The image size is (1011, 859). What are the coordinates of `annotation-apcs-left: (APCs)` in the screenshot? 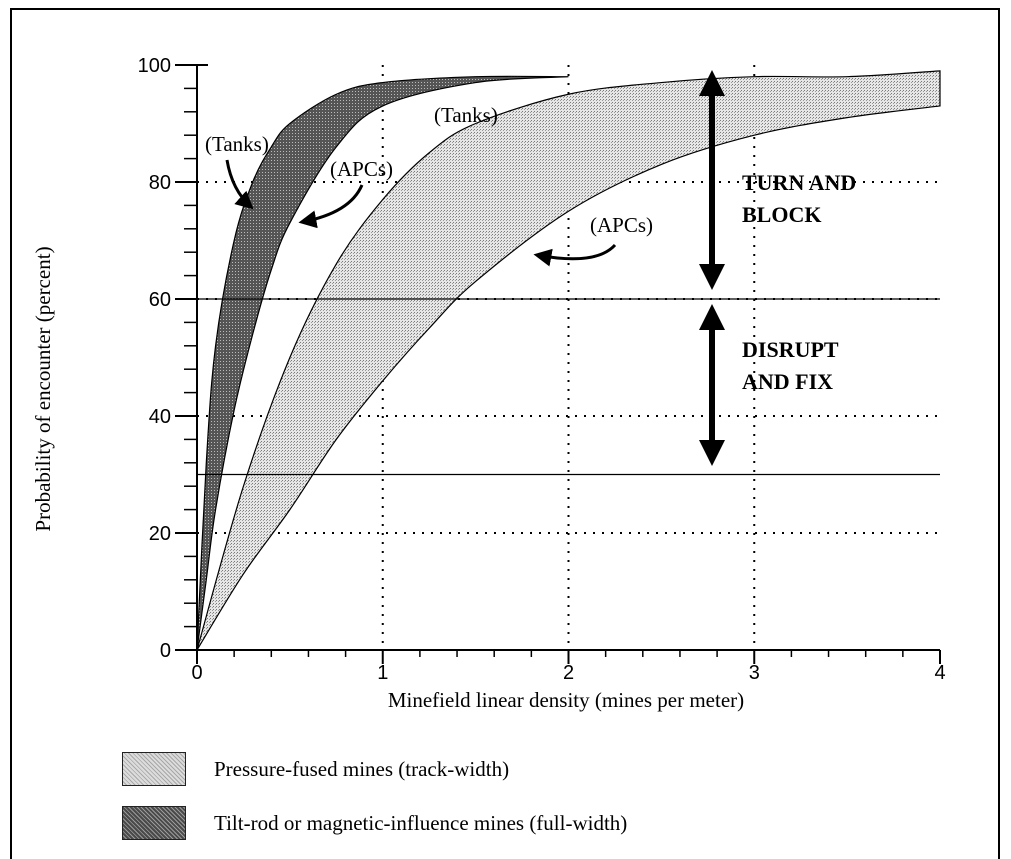 It's located at (361, 169).